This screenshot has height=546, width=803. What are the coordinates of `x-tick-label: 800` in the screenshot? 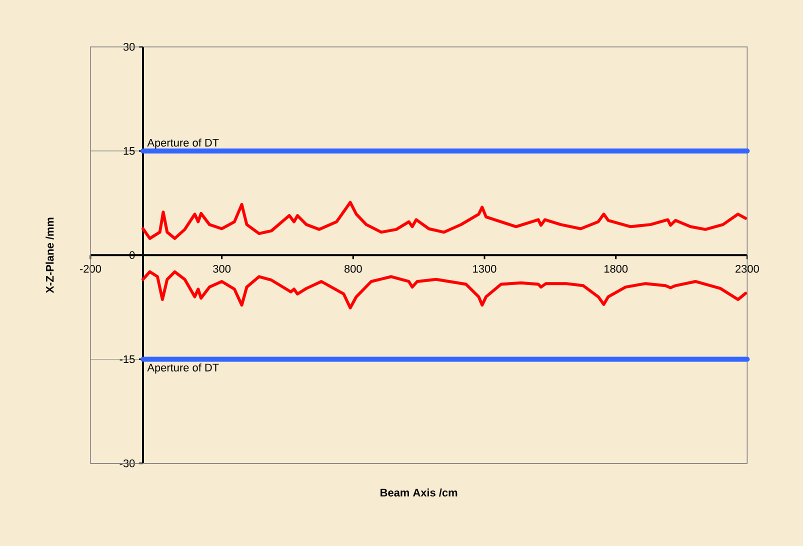 It's located at (353, 268).